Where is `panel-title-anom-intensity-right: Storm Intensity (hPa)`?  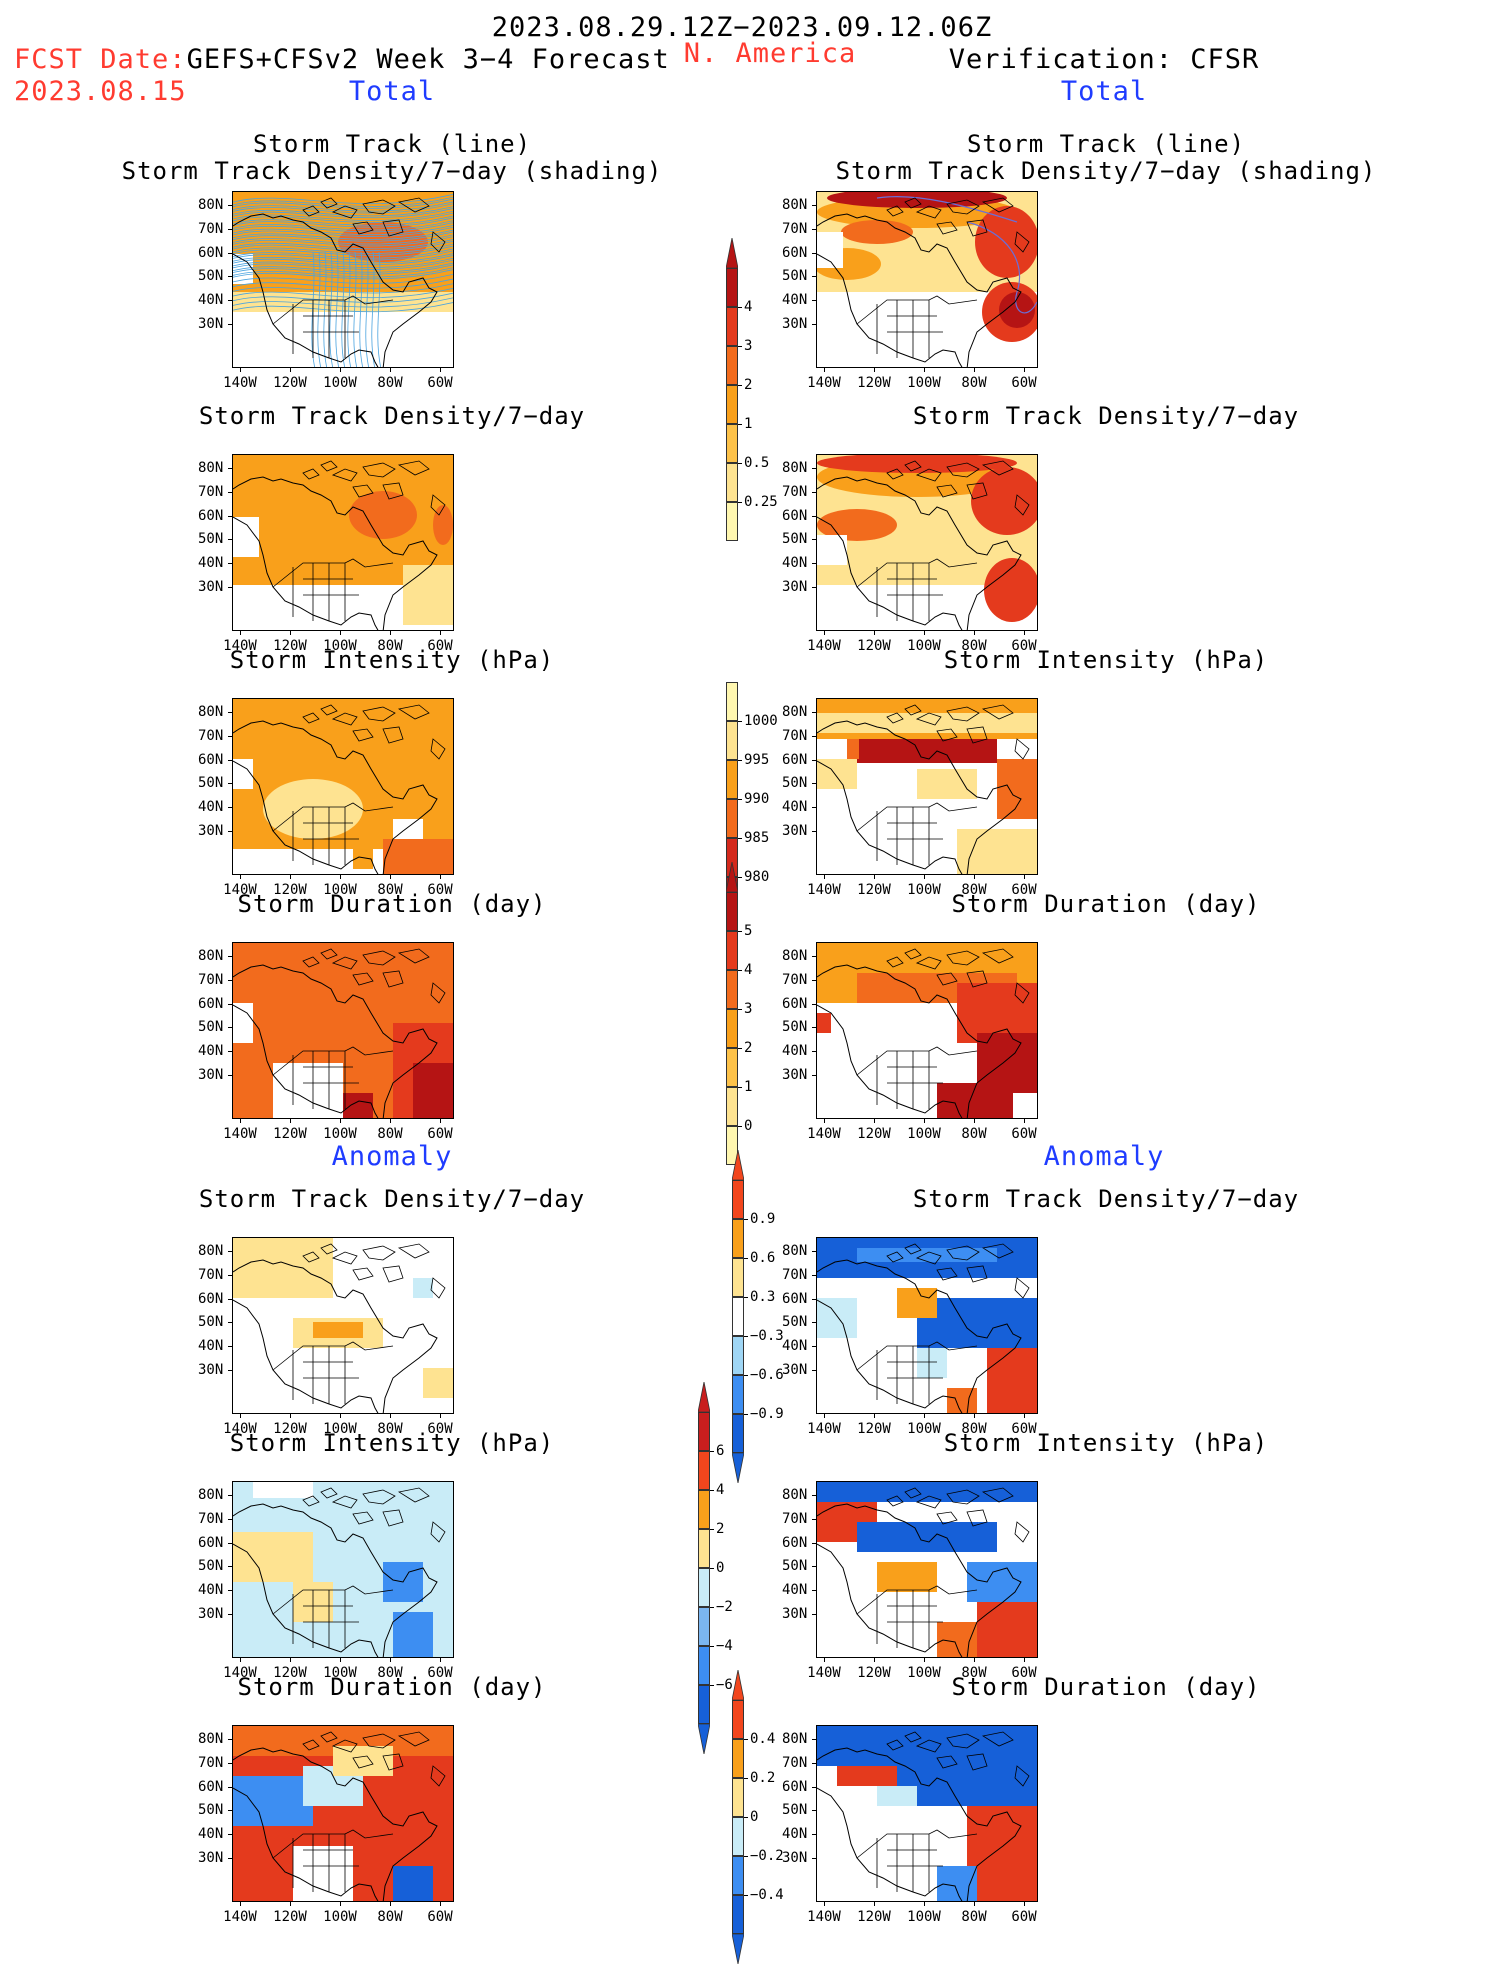
panel-title-anom-intensity-right: Storm Intensity (hPa) is located at coordinates (1106, 1443).